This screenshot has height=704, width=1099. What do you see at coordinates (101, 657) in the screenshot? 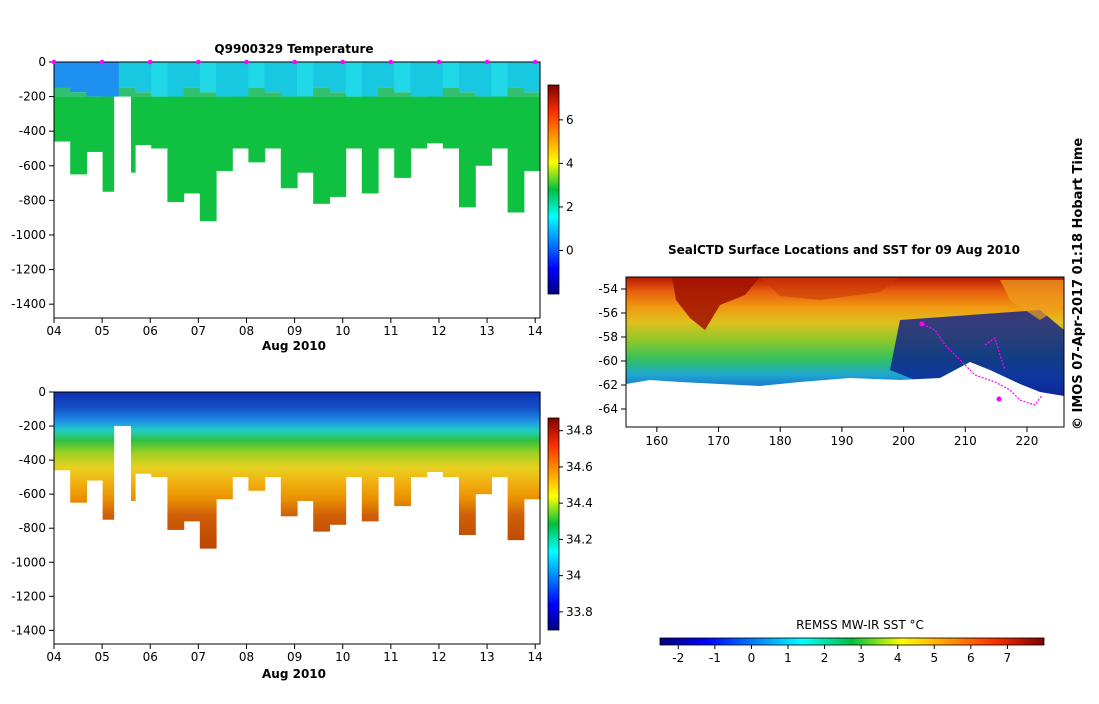
I see `x-tick-label: 05` at bounding box center [101, 657].